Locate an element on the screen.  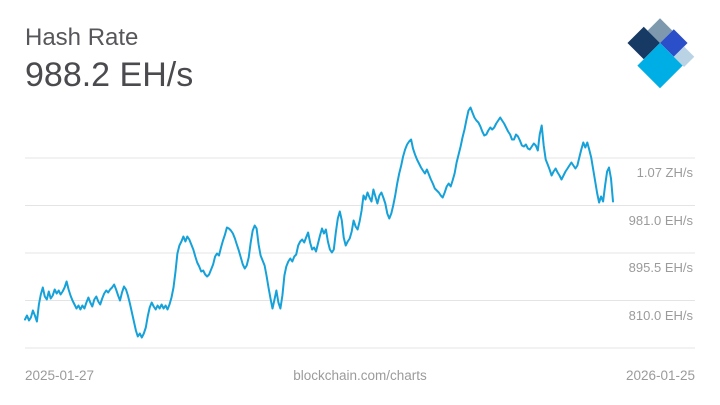
x-axis-end-date: 2026-01-25 is located at coordinates (660, 375).